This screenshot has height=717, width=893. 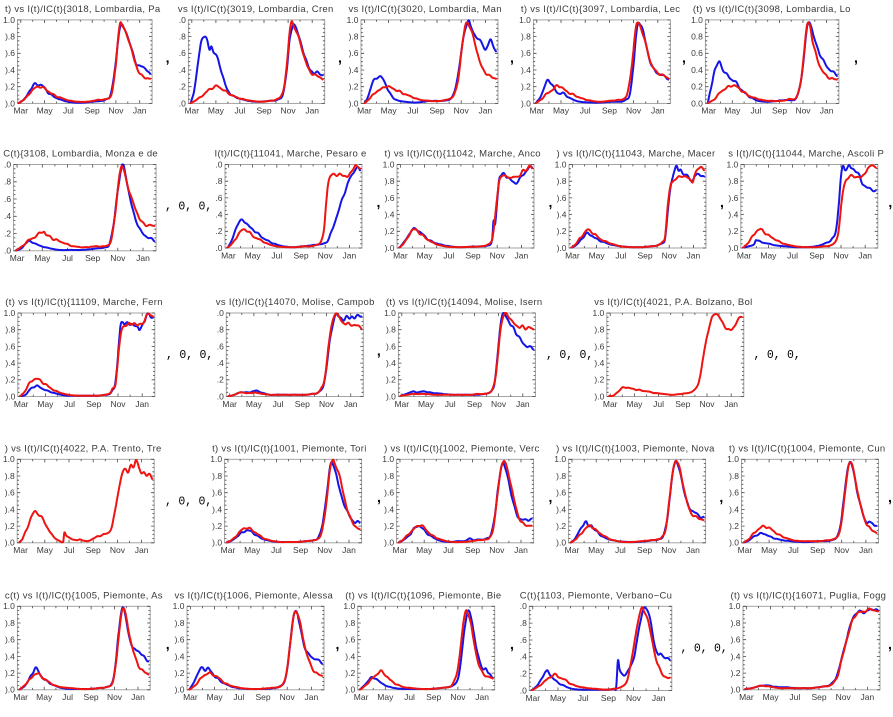 I want to click on svg-text: 0.8, so click(x=697, y=37).